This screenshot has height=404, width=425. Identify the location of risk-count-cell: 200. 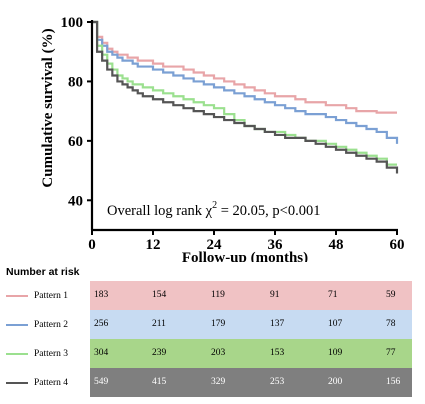
(335, 382).